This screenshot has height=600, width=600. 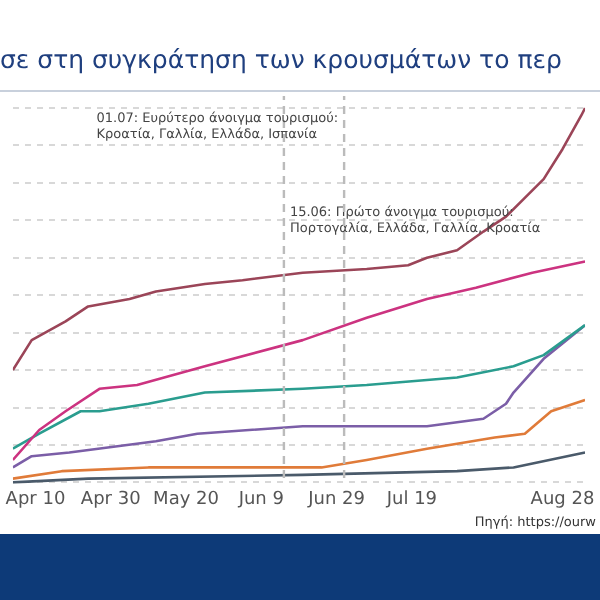 What do you see at coordinates (111, 499) in the screenshot?
I see `x-tick-label: Apr 30` at bounding box center [111, 499].